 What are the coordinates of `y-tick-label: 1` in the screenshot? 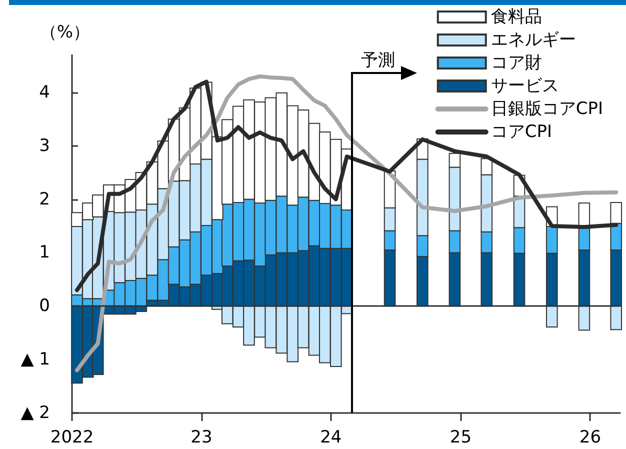 It's located at (44, 252).